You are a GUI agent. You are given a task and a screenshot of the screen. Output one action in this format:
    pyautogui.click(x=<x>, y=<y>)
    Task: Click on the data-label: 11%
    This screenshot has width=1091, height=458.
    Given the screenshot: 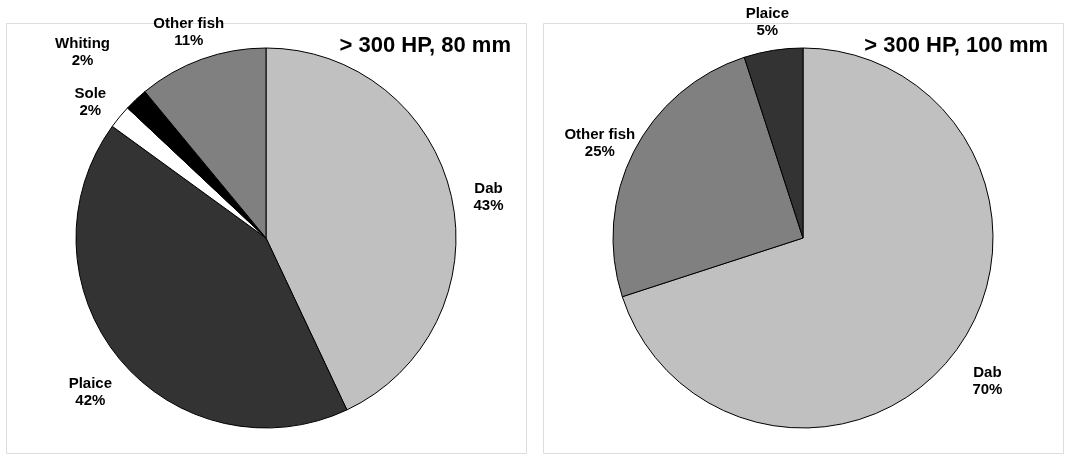 What is the action you would take?
    pyautogui.click(x=189, y=40)
    